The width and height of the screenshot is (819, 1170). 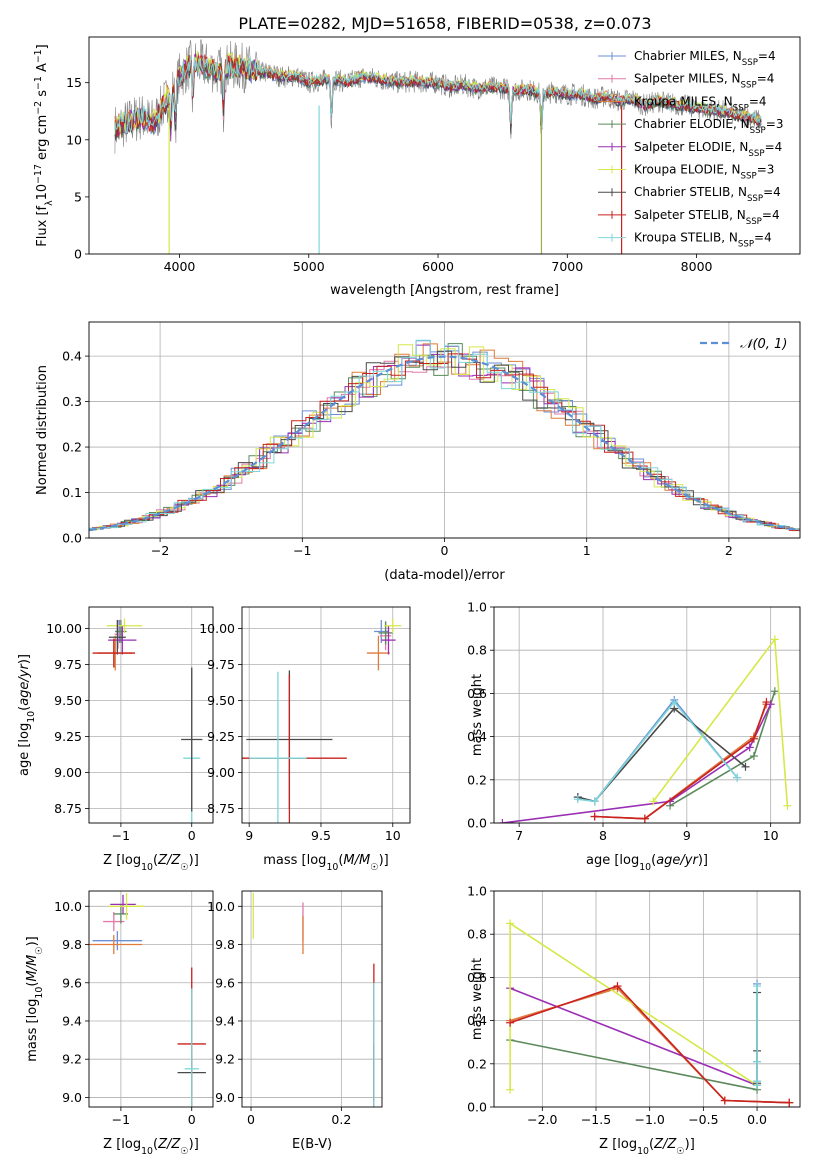 I want to click on spectrum-ytick-label: 10, so click(x=74, y=139).